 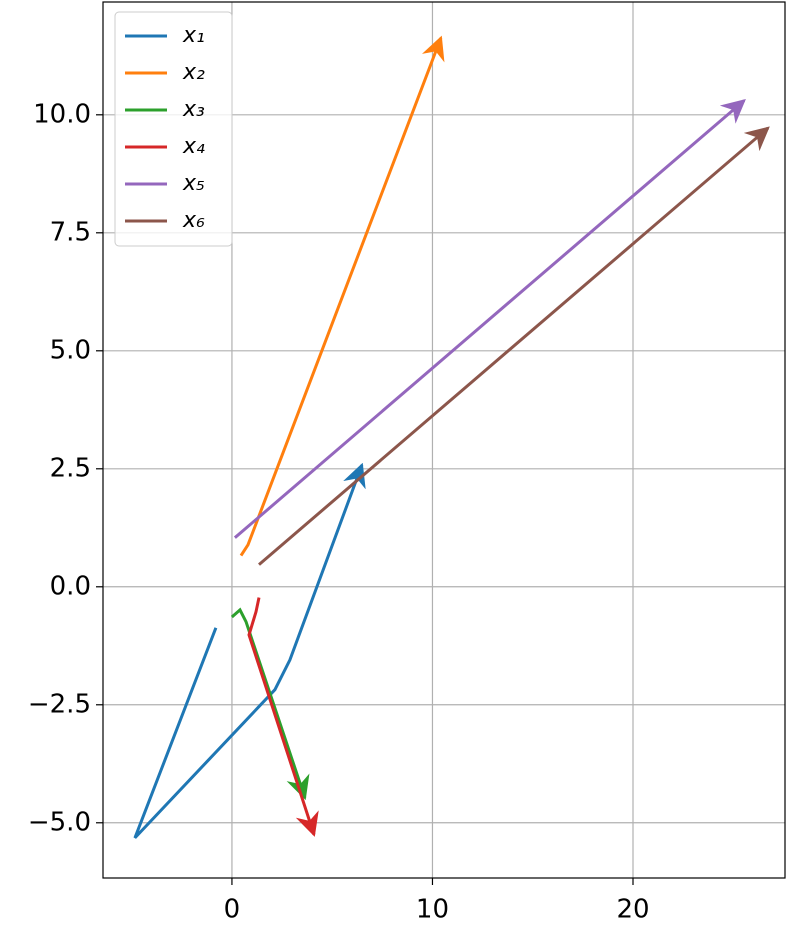 I want to click on y-tick-label: 2.5, so click(x=70, y=468).